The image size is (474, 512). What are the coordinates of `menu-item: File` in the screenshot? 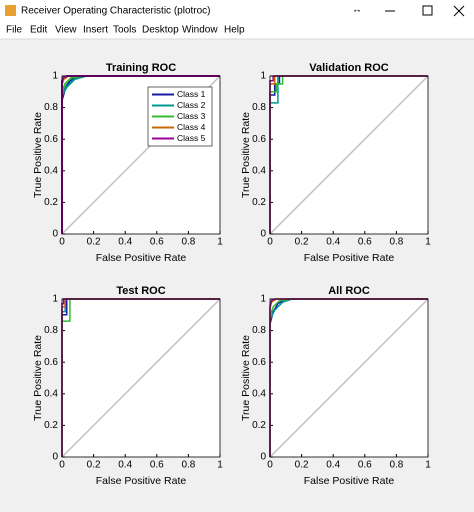 It's located at (14, 30).